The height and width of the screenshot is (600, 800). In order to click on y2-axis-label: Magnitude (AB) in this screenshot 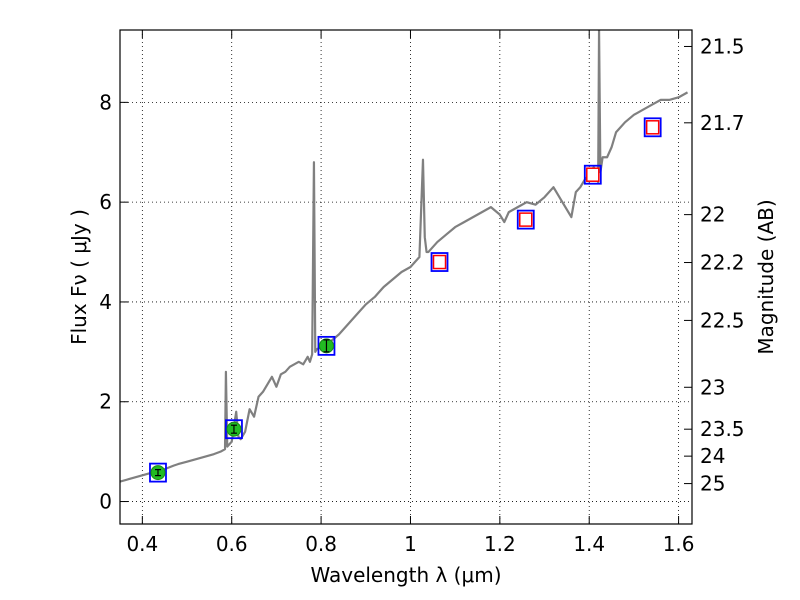, I will do `click(766, 276)`.